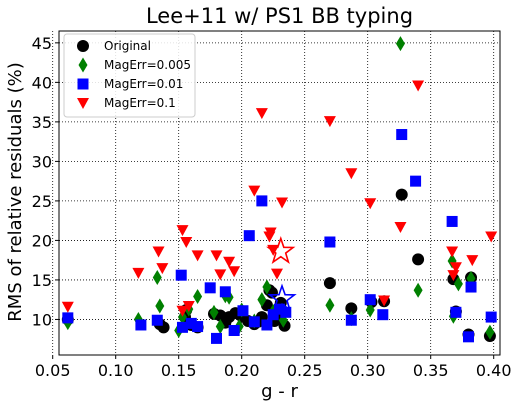 This screenshot has width=514, height=409. What do you see at coordinates (53, 370) in the screenshot?
I see `x-tick-label: 0.05` at bounding box center [53, 370].